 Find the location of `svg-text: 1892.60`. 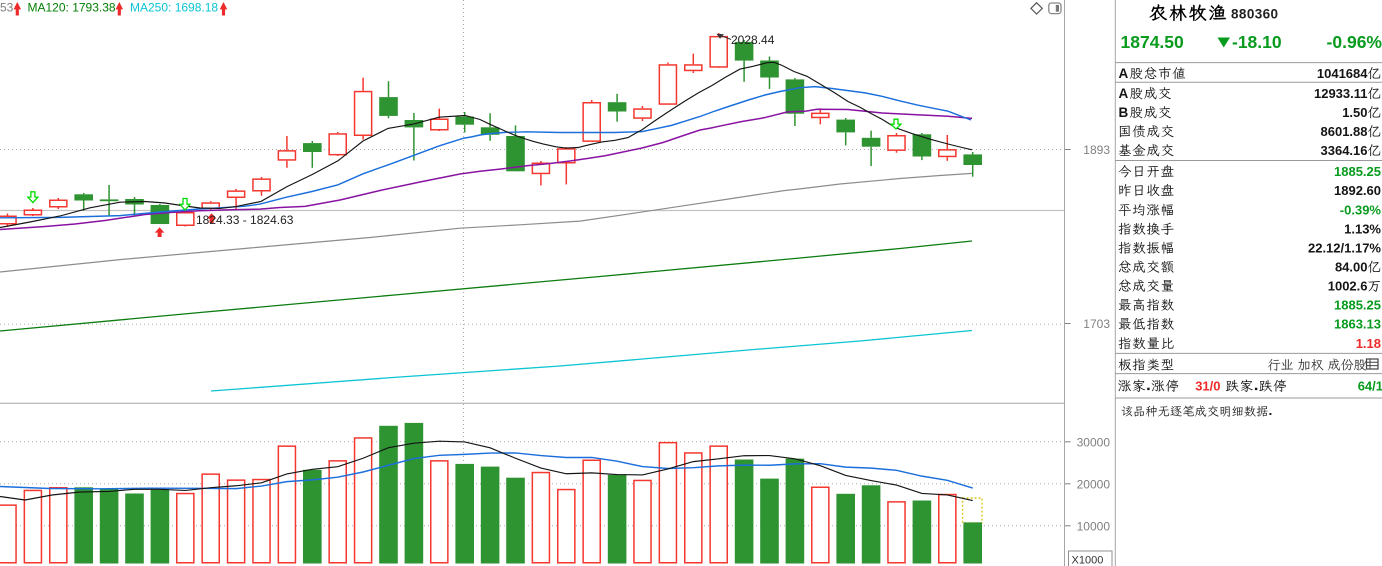

svg-text: 1892.60 is located at coordinates (1357, 190).